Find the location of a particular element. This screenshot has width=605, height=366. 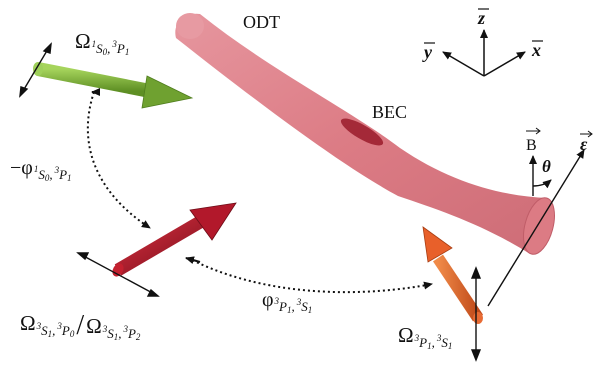

bec-cloud is located at coordinates (362, 132).